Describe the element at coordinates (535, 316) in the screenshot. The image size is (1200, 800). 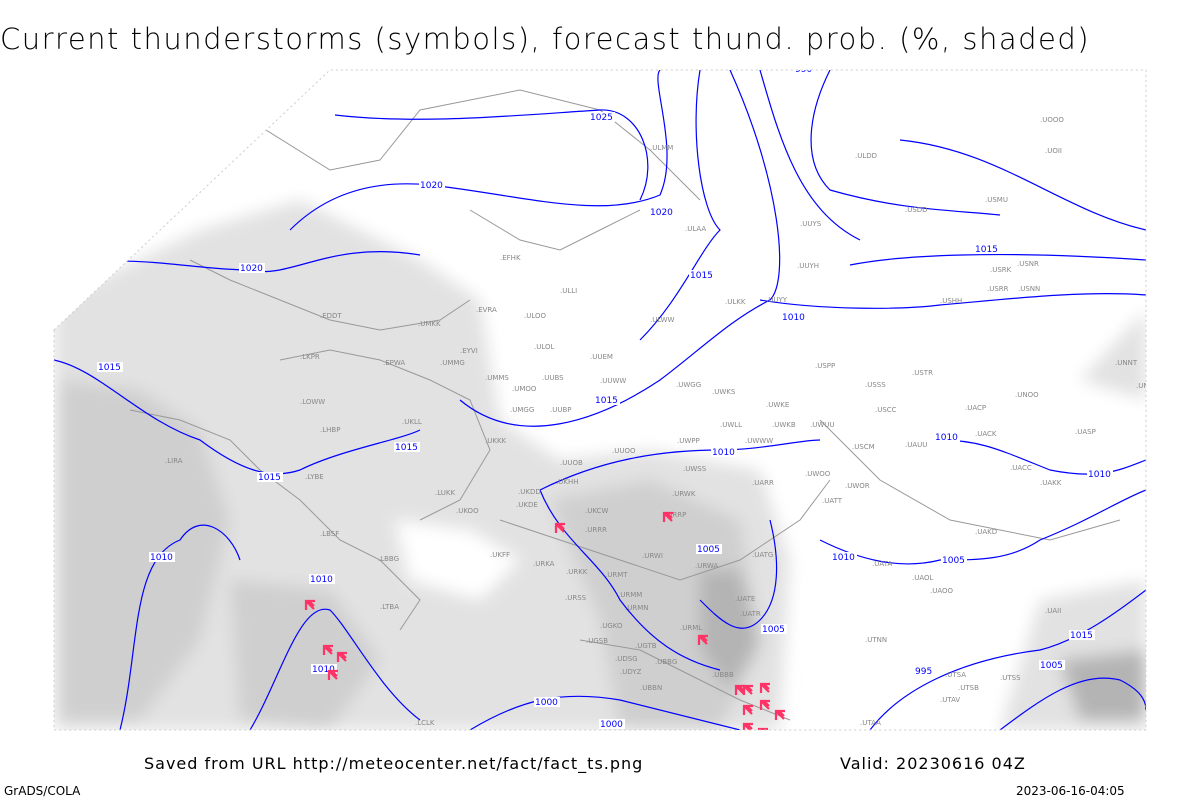
I see `station-label: .ULOO` at that location.